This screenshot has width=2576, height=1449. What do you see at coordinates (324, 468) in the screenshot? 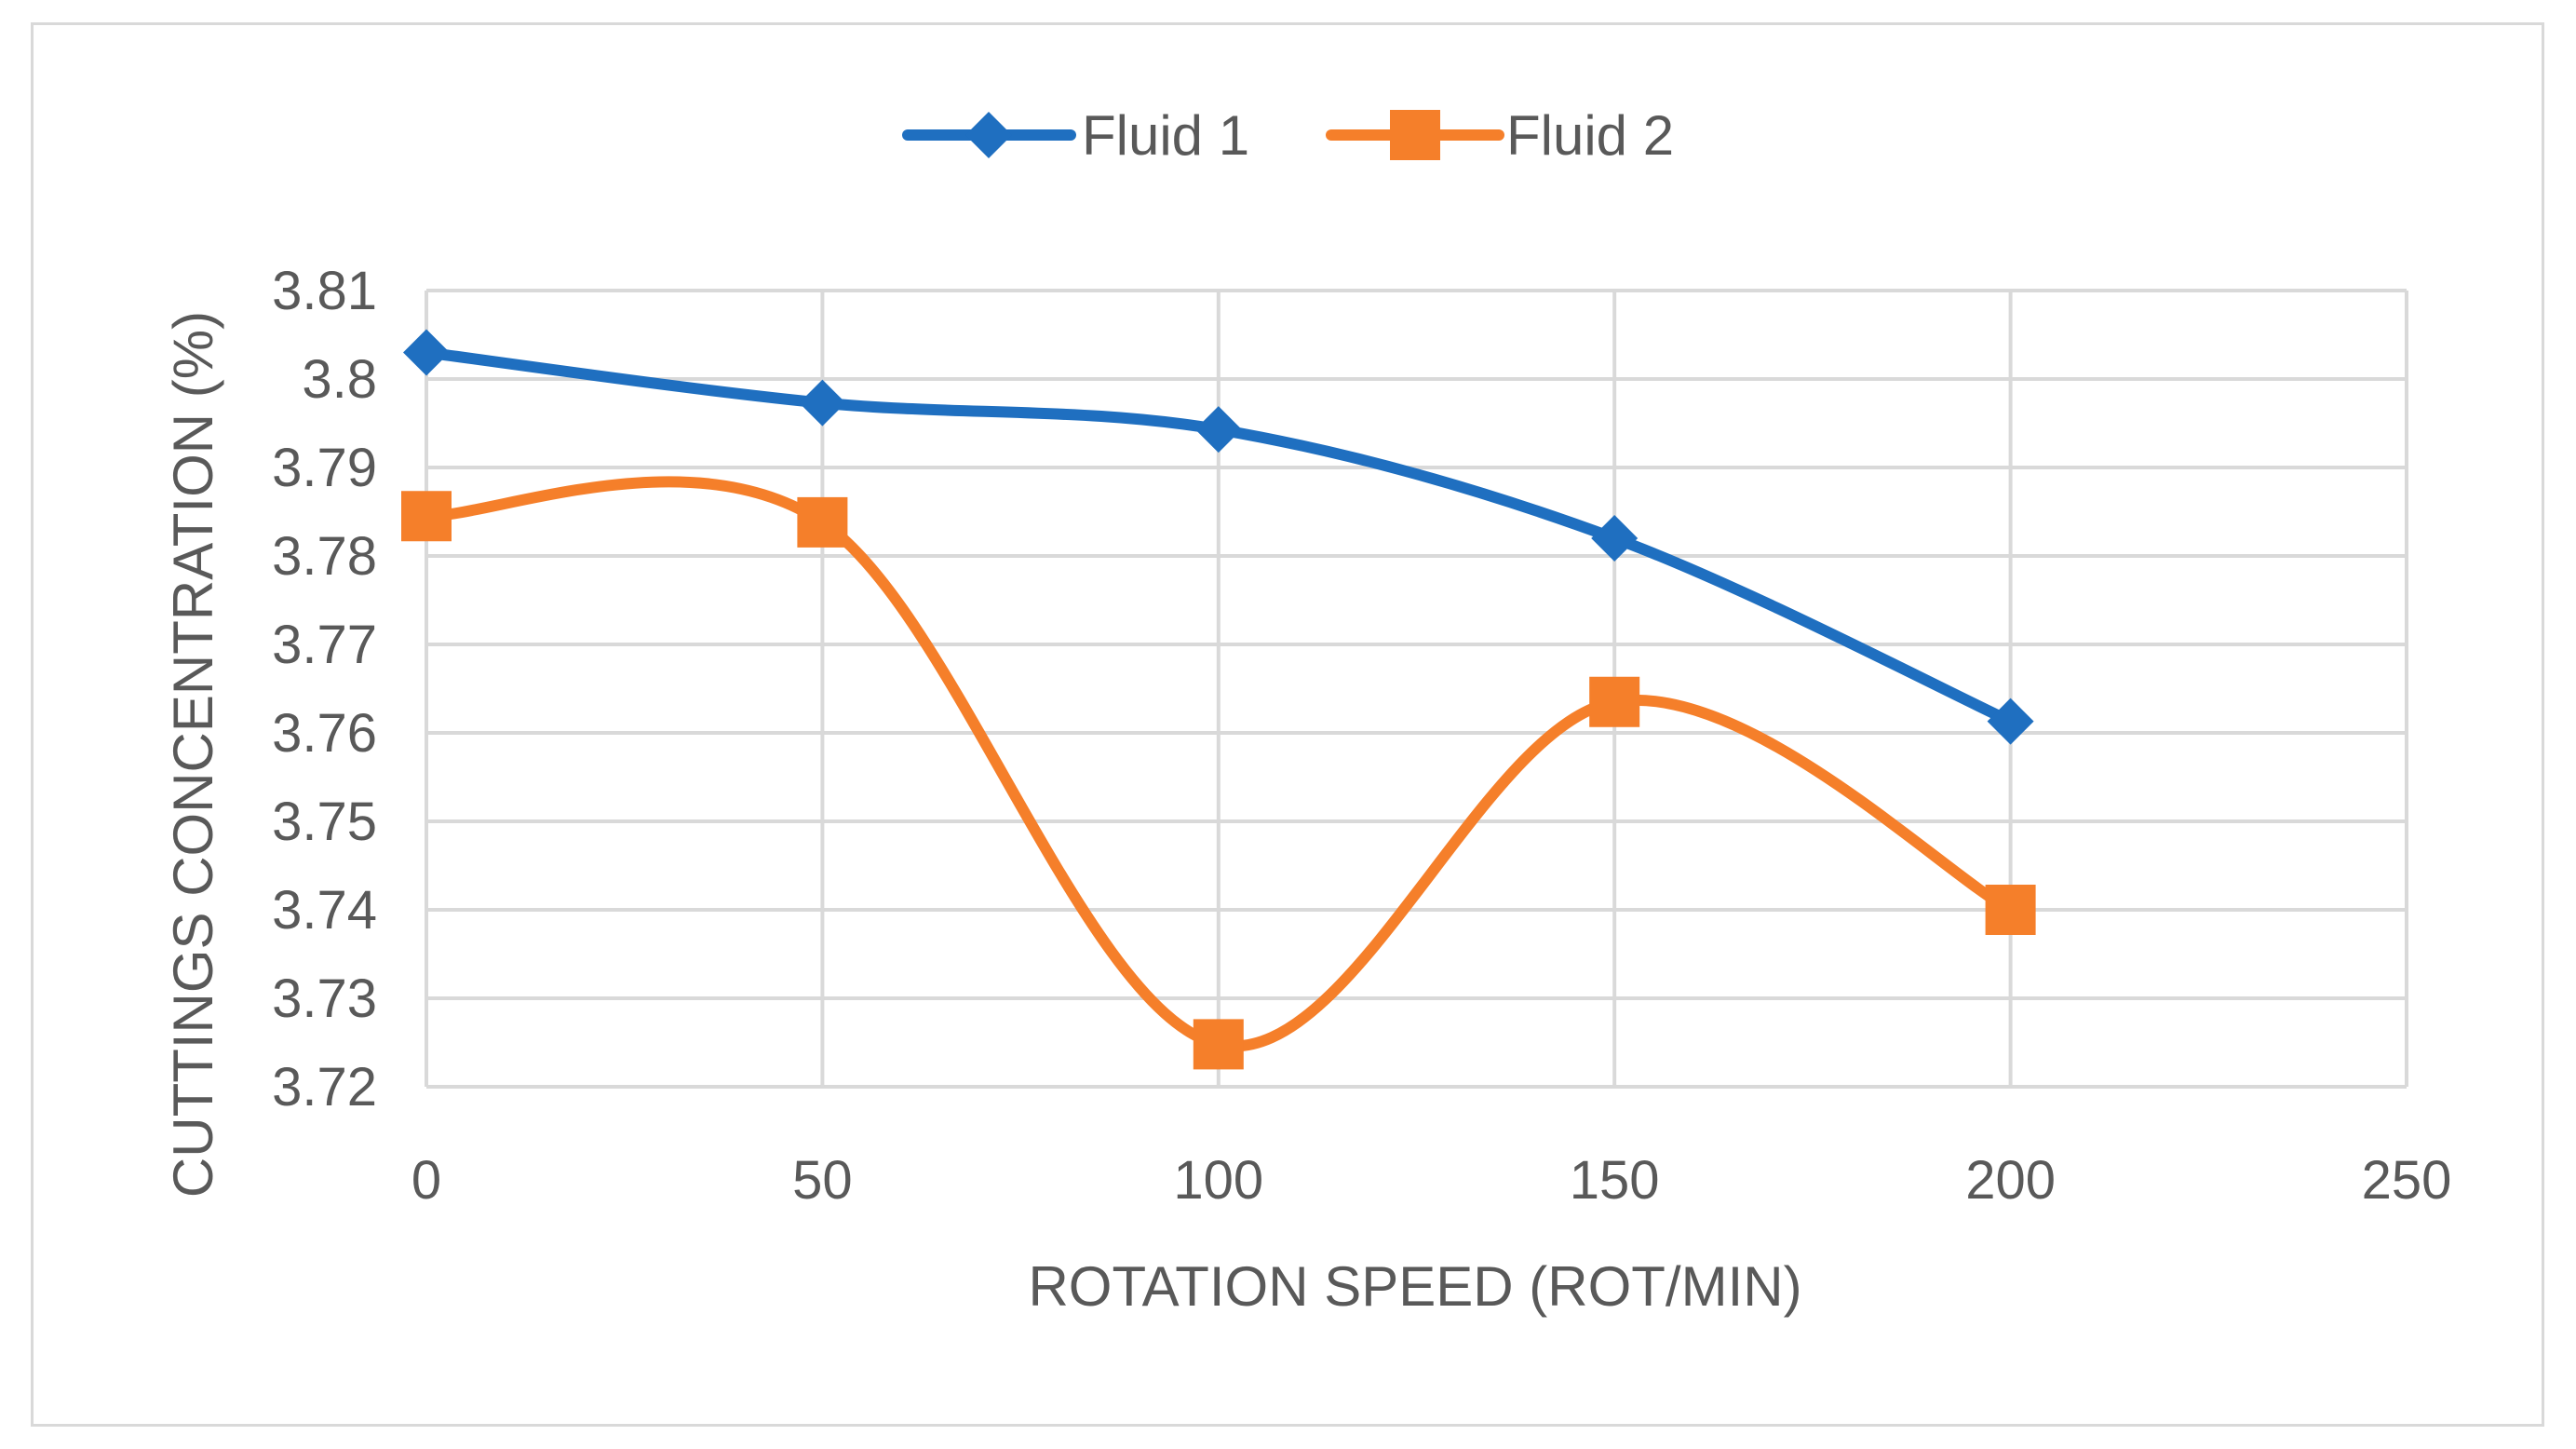
I see `y-tick-label: 3.79` at bounding box center [324, 468].